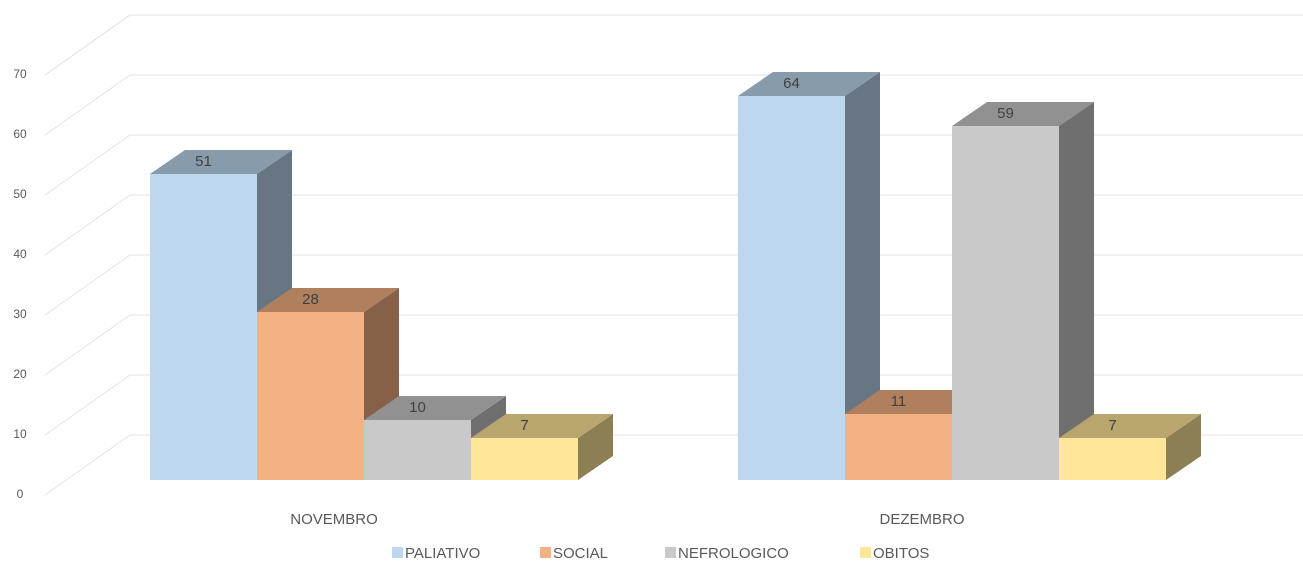  Describe the element at coordinates (20, 254) in the screenshot. I see `y-tick-label: 40` at that location.